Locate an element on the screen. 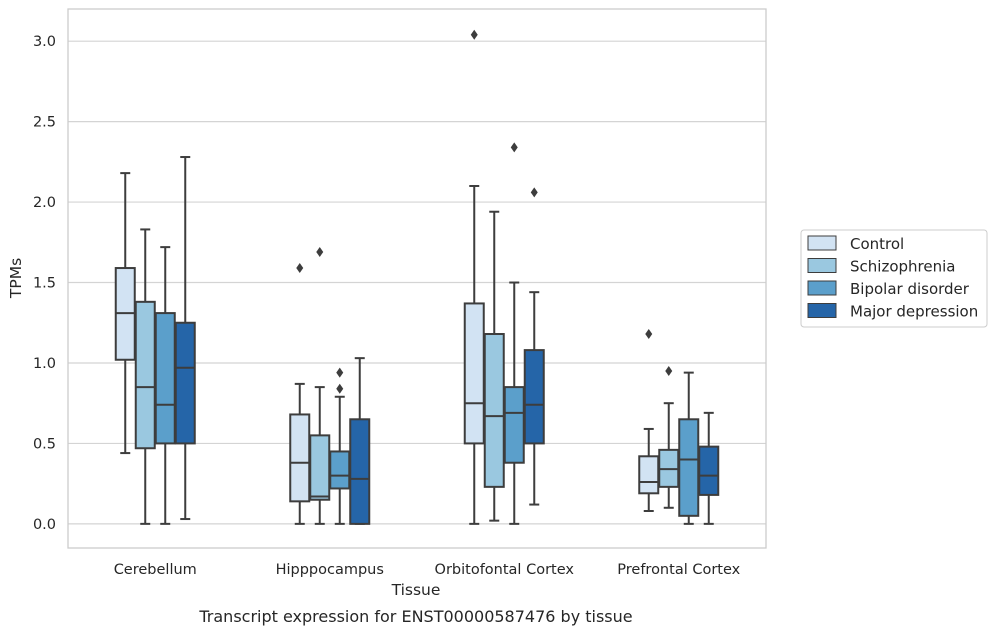 The width and height of the screenshot is (997, 634). y-tick-label: 1.0 is located at coordinates (44, 364).